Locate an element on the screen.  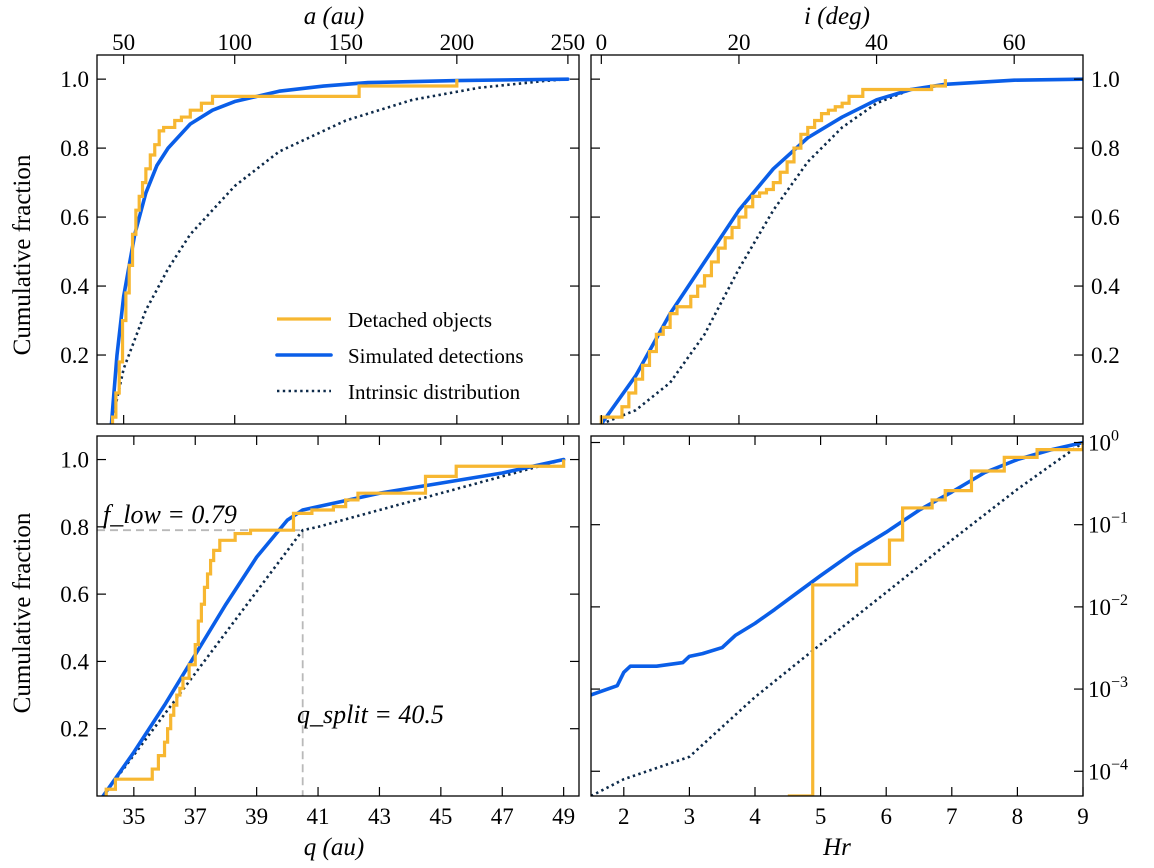
y-tick-label-bottom-left: 1.0 is located at coordinates (74, 460).